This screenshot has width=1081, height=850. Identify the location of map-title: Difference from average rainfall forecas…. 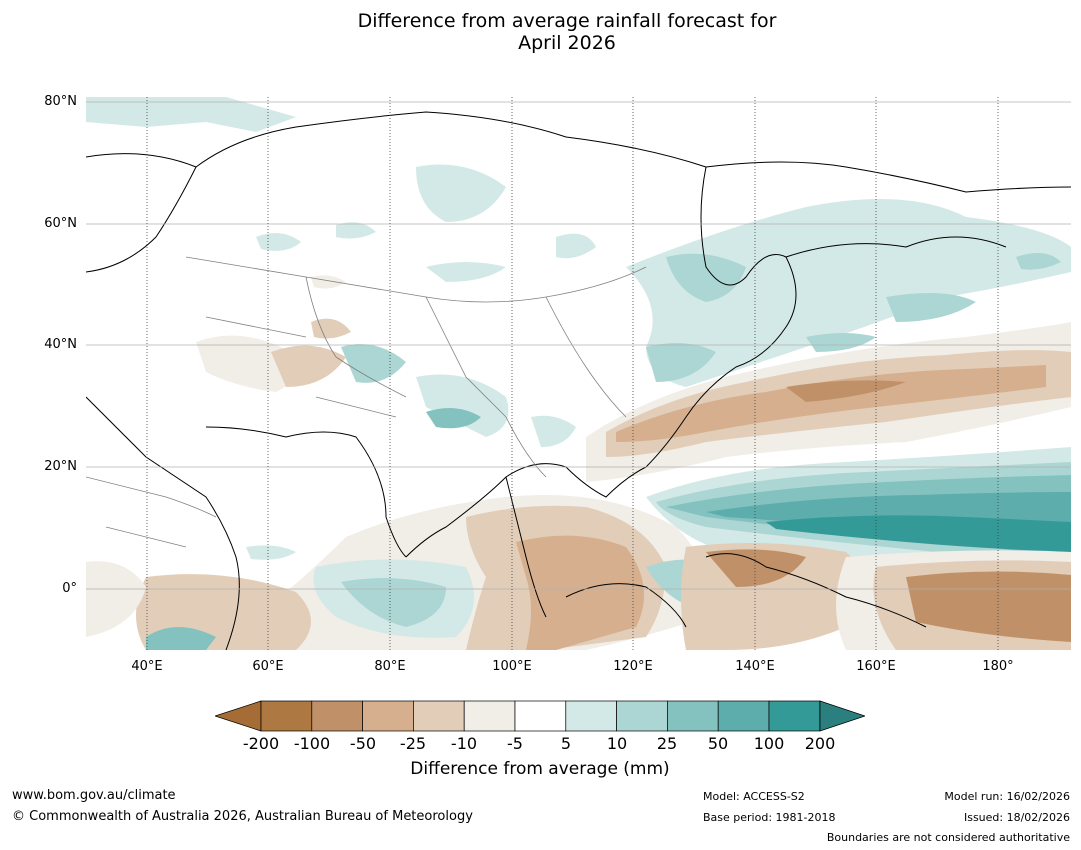
(540, 32).